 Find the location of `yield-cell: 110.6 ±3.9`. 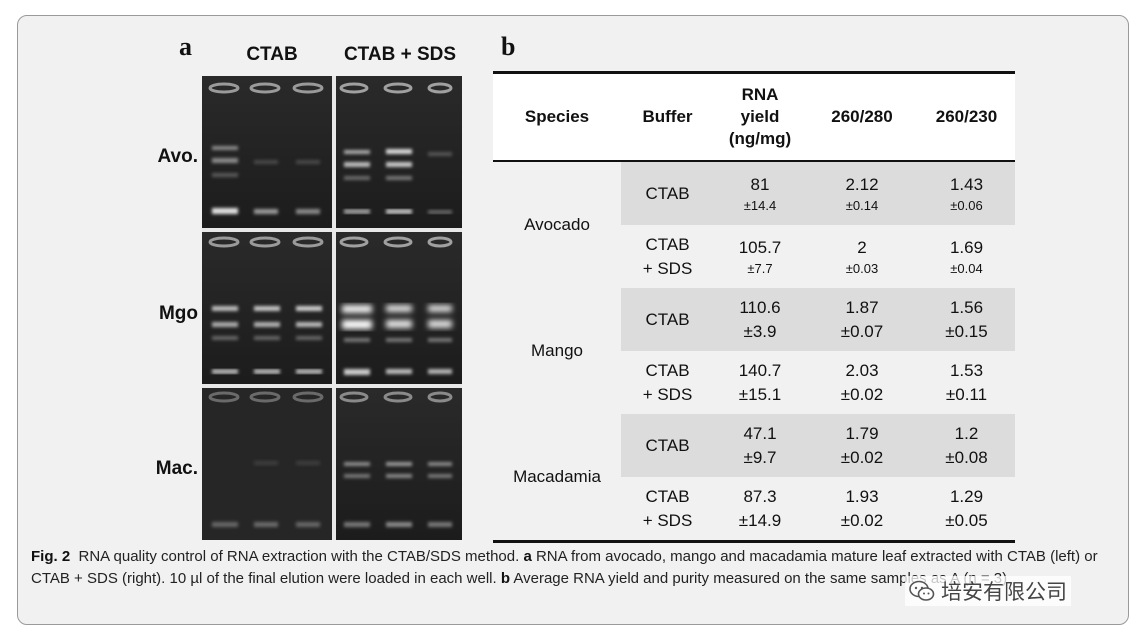

yield-cell: 110.6 ±3.9 is located at coordinates (760, 319).